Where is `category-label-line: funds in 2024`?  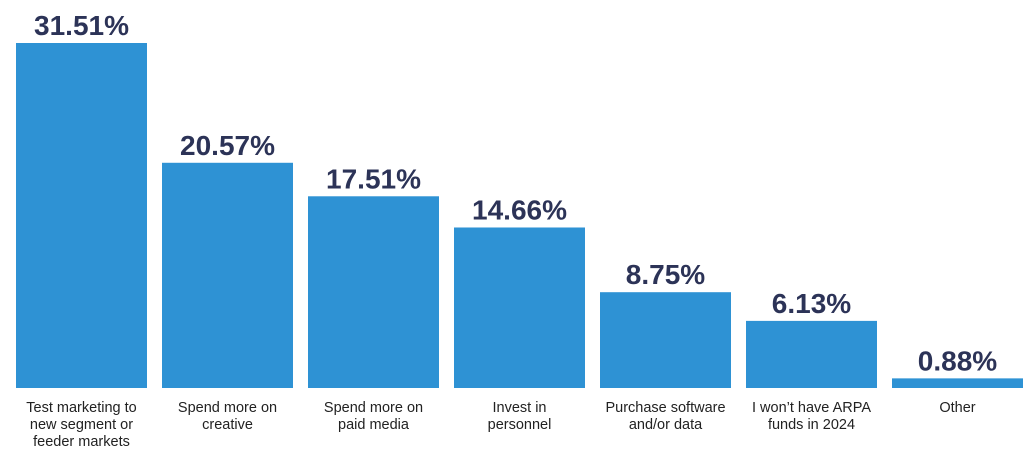 category-label-line: funds in 2024 is located at coordinates (811, 425).